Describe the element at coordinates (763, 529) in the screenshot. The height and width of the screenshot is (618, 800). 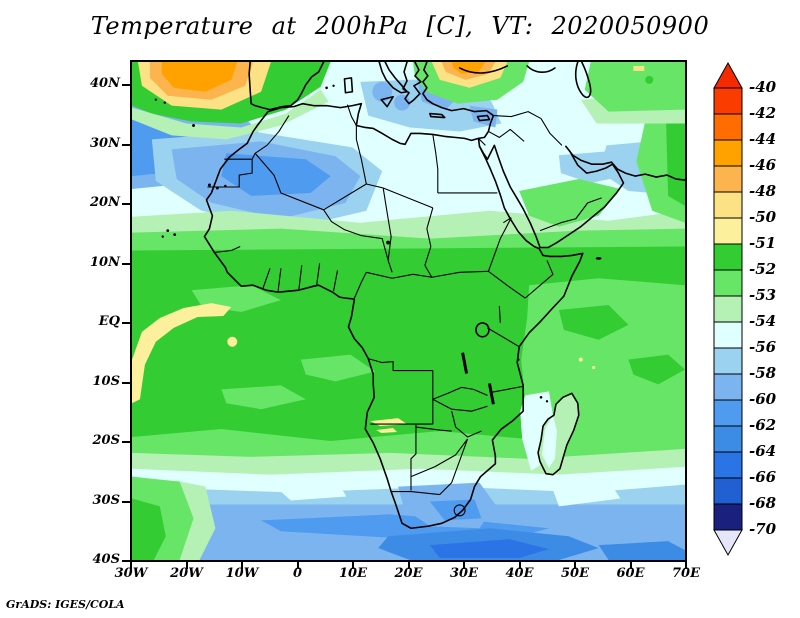
I see `colorbar-label: -70` at that location.